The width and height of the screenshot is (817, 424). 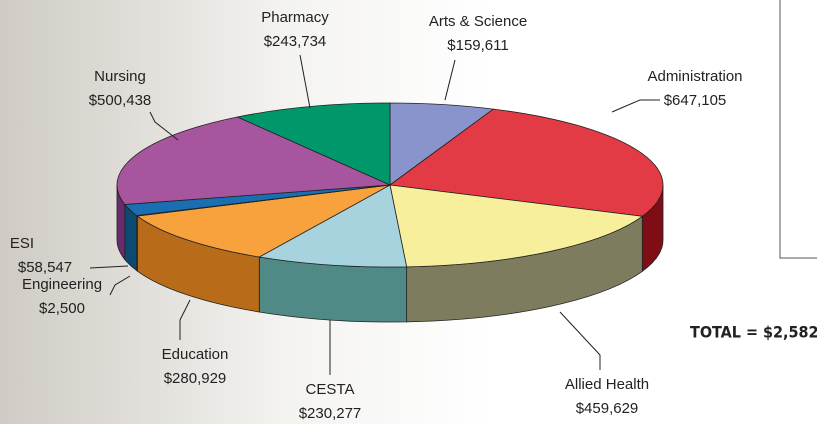 What do you see at coordinates (195, 354) in the screenshot?
I see `slice-label: Education` at bounding box center [195, 354].